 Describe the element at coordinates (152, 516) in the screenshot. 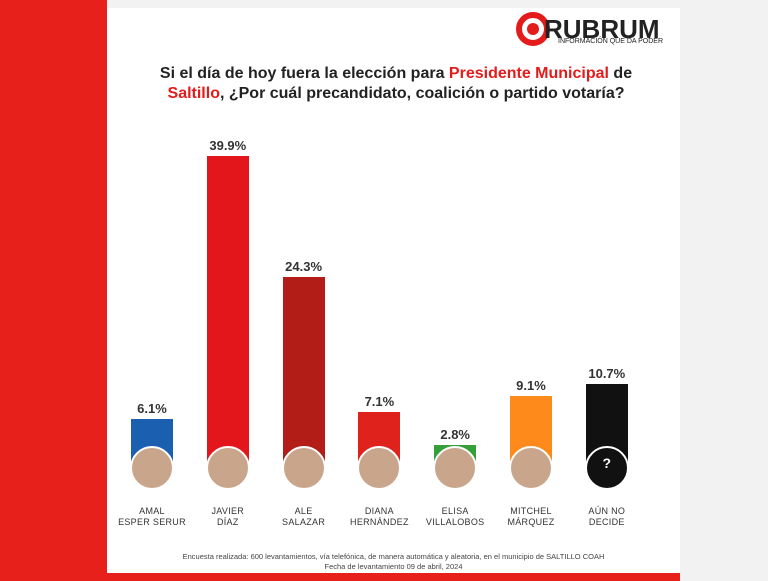

I see `category-label: AMAL ESPER SERUR` at that location.